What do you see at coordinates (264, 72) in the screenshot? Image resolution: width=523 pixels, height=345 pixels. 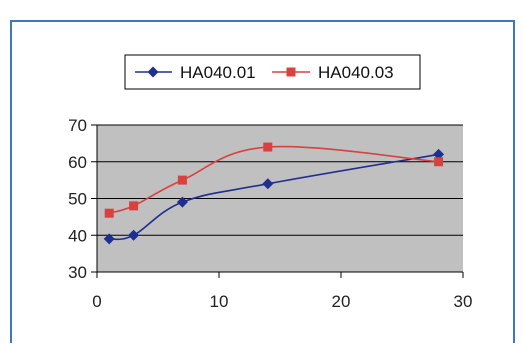 I see `legend: HA040.01 HA040.03` at bounding box center [264, 72].